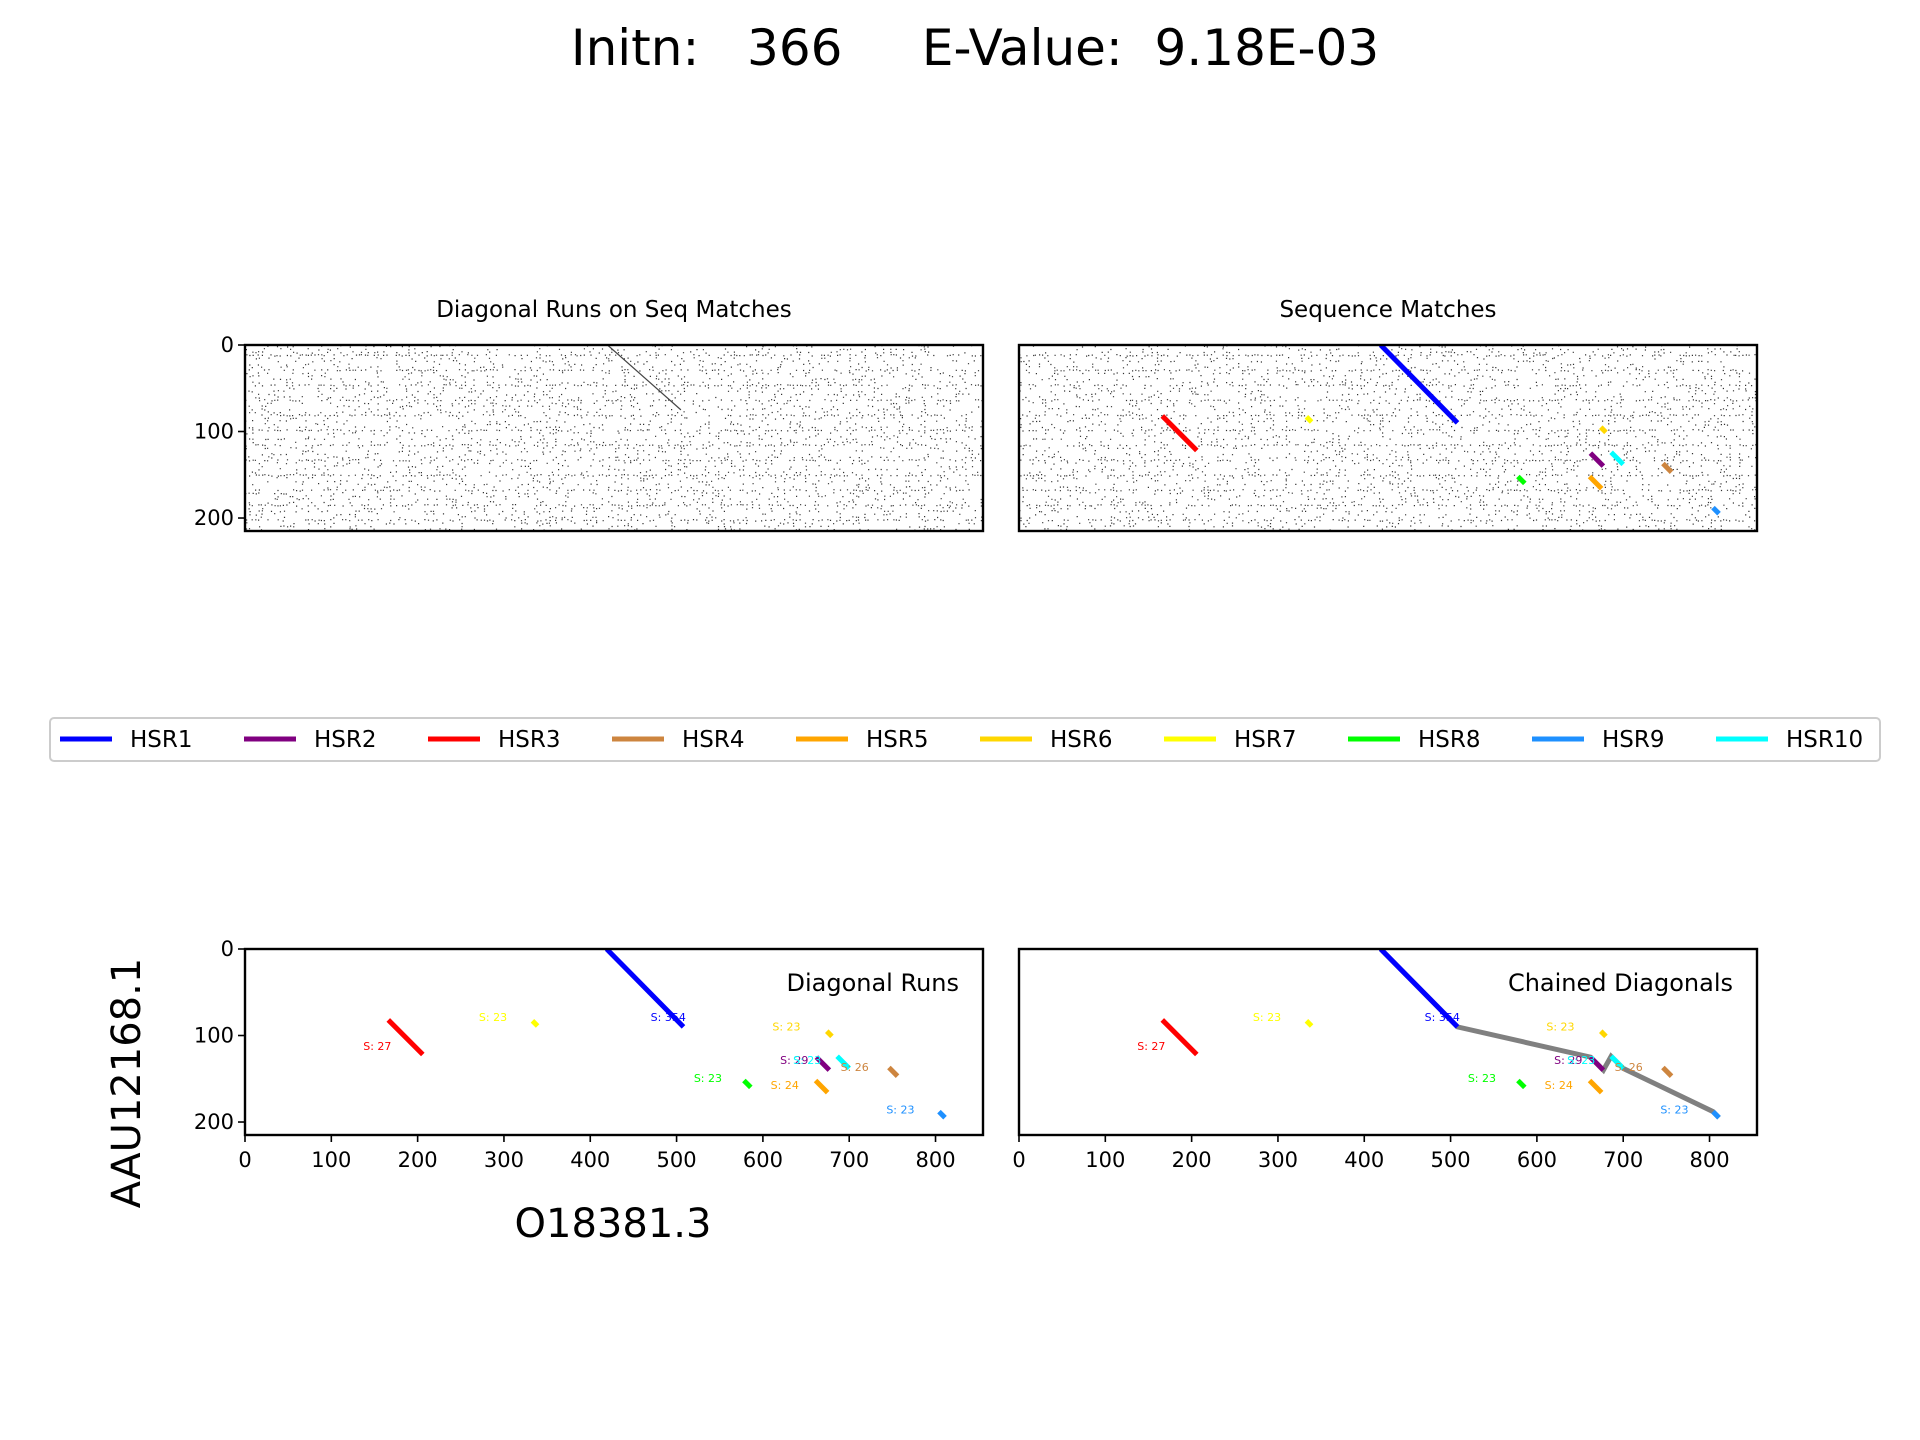 This screenshot has height=1440, width=1920. I want to click on legend-label: HSR9, so click(1633, 740).